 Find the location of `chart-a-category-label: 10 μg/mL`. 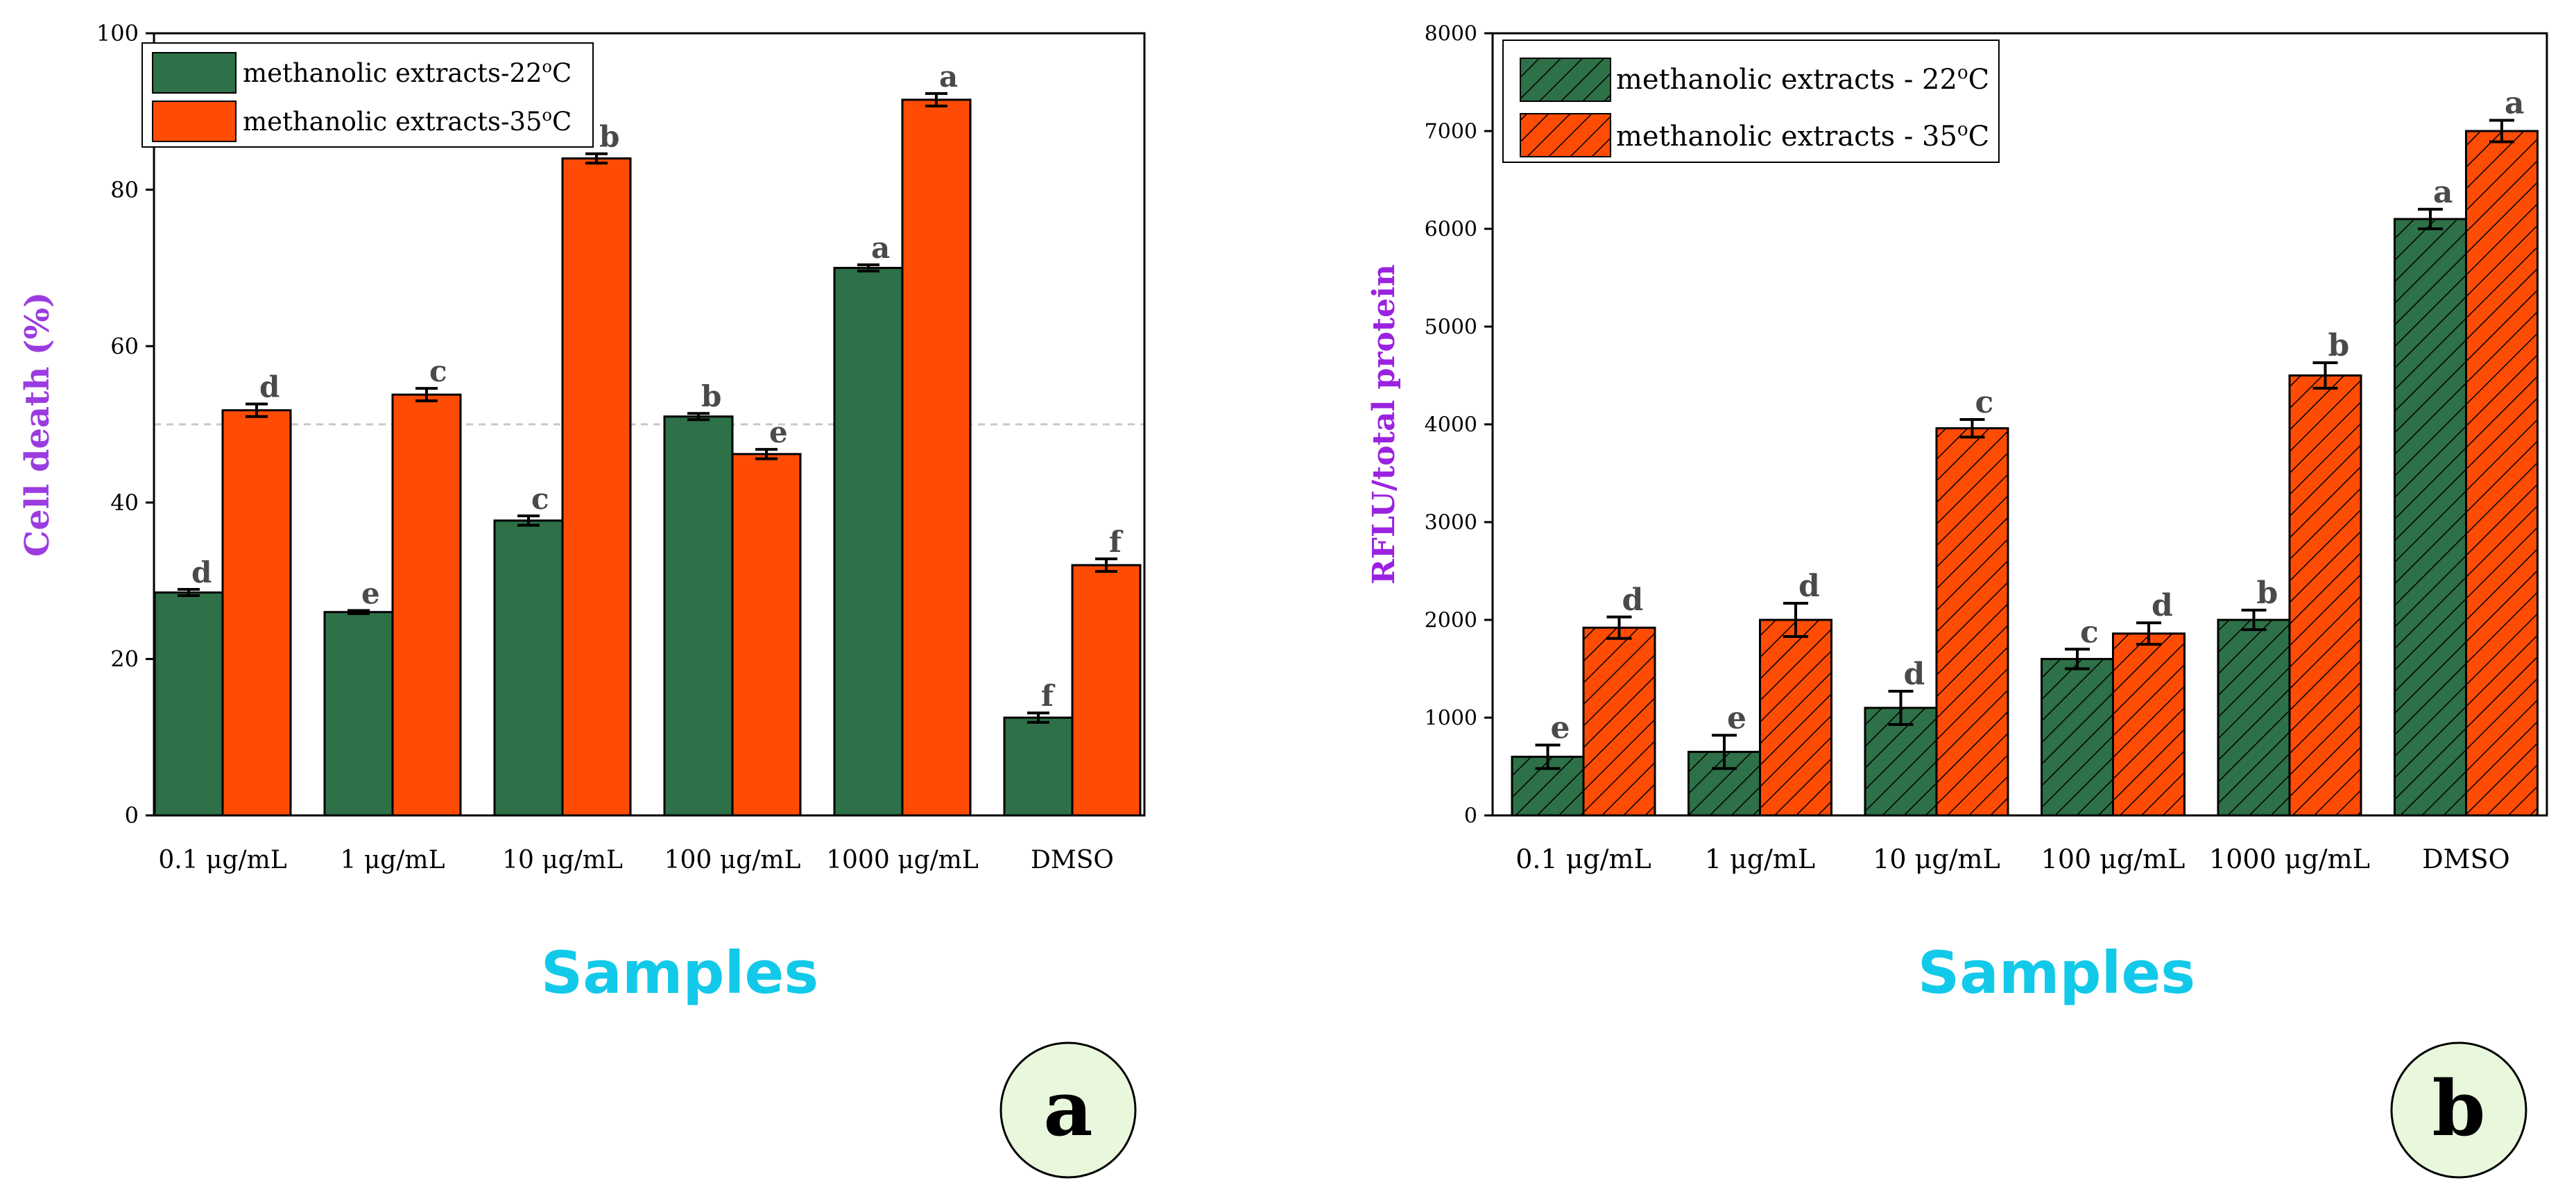

chart-a-category-label: 10 μg/mL is located at coordinates (562, 860).